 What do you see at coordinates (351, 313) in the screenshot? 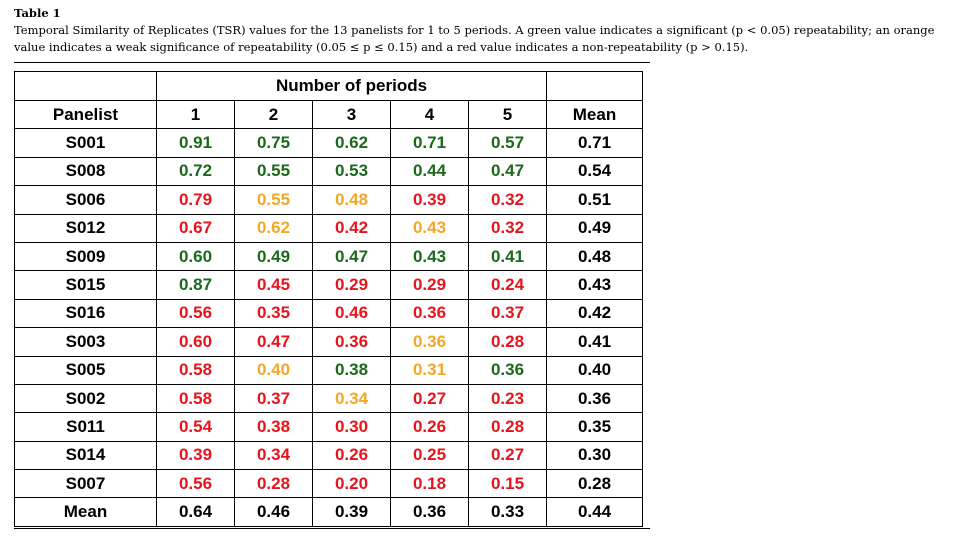
I see `tsr-value-cell: 0.46` at bounding box center [351, 313].